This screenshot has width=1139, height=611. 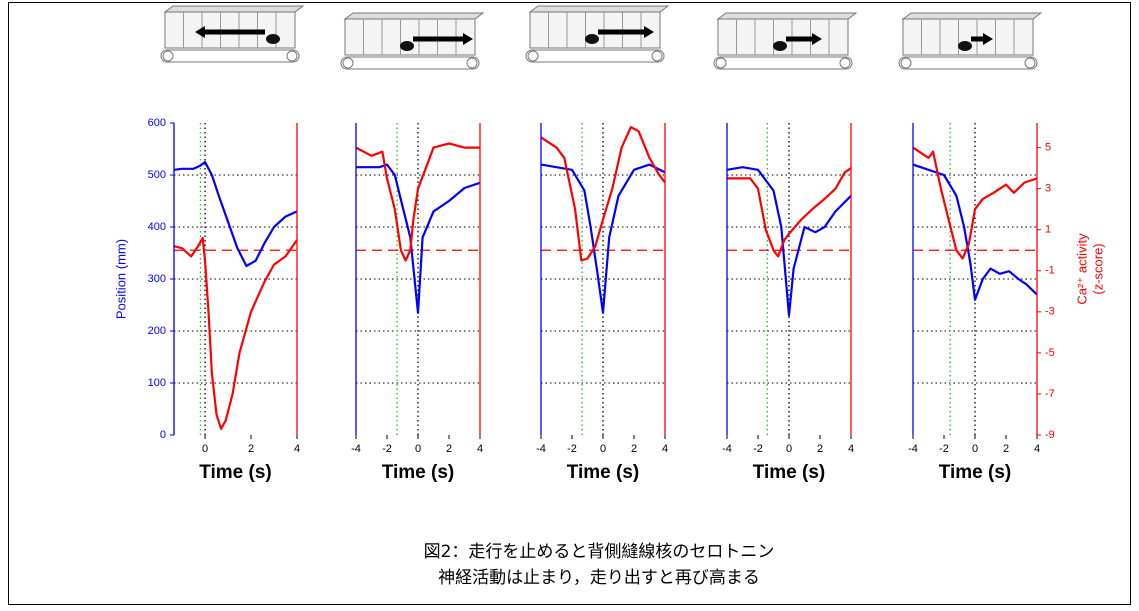 What do you see at coordinates (1048, 230) in the screenshot?
I see `y2-tick-label: 1` at bounding box center [1048, 230].